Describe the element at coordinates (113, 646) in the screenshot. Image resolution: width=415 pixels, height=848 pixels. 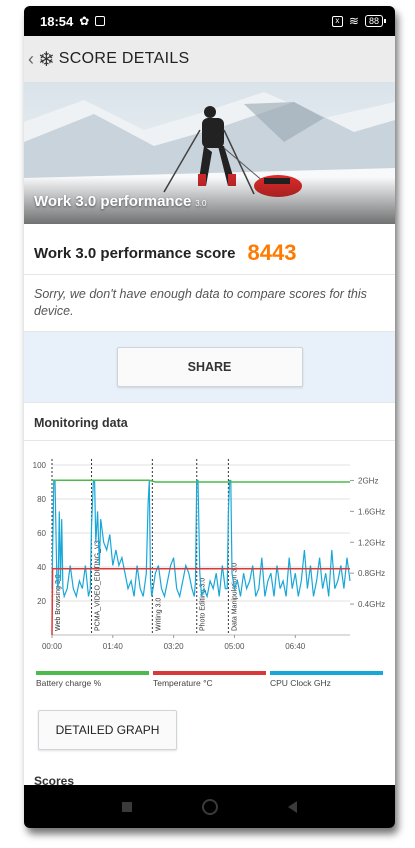
I see `x-tick-label: 01:40` at that location.